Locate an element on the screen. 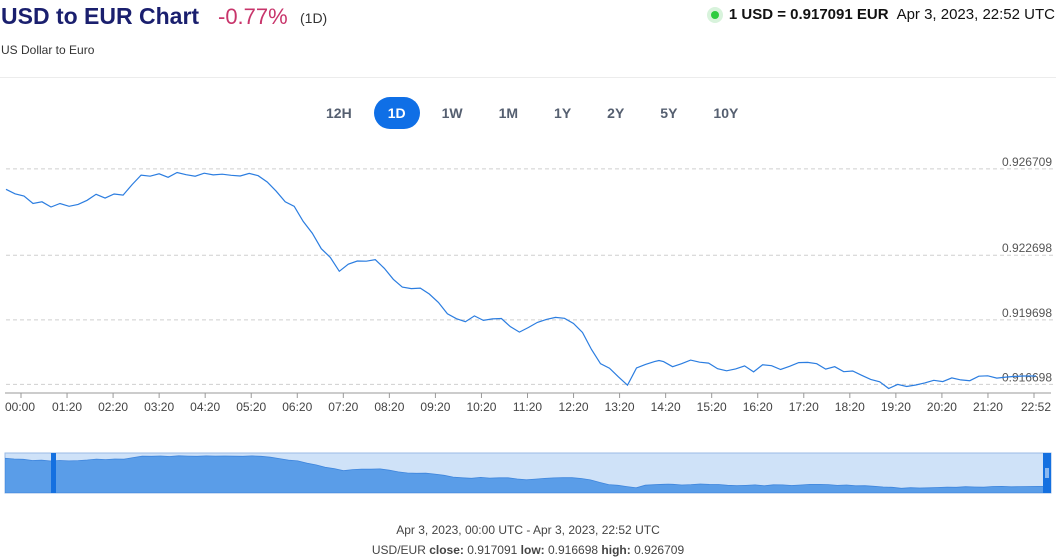 The image size is (1056, 560). x-tick-label: 00:00 is located at coordinates (20, 407).